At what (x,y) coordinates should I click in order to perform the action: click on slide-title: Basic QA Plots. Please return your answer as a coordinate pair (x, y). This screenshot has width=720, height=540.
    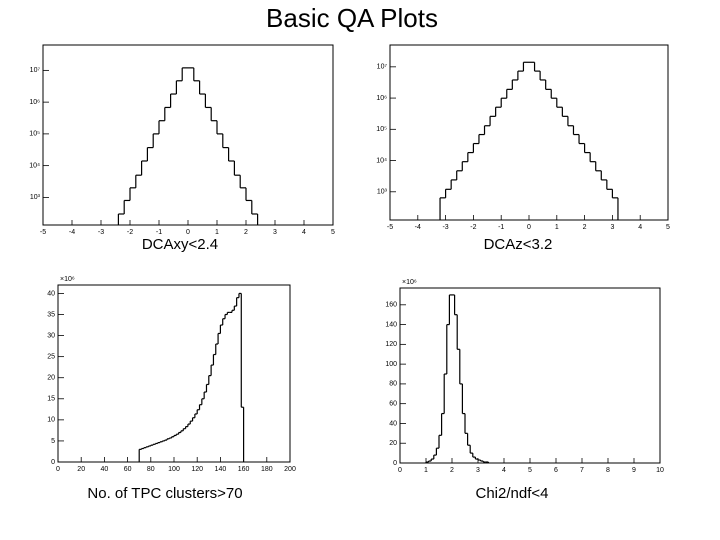
    Looking at the image, I should click on (352, 18).